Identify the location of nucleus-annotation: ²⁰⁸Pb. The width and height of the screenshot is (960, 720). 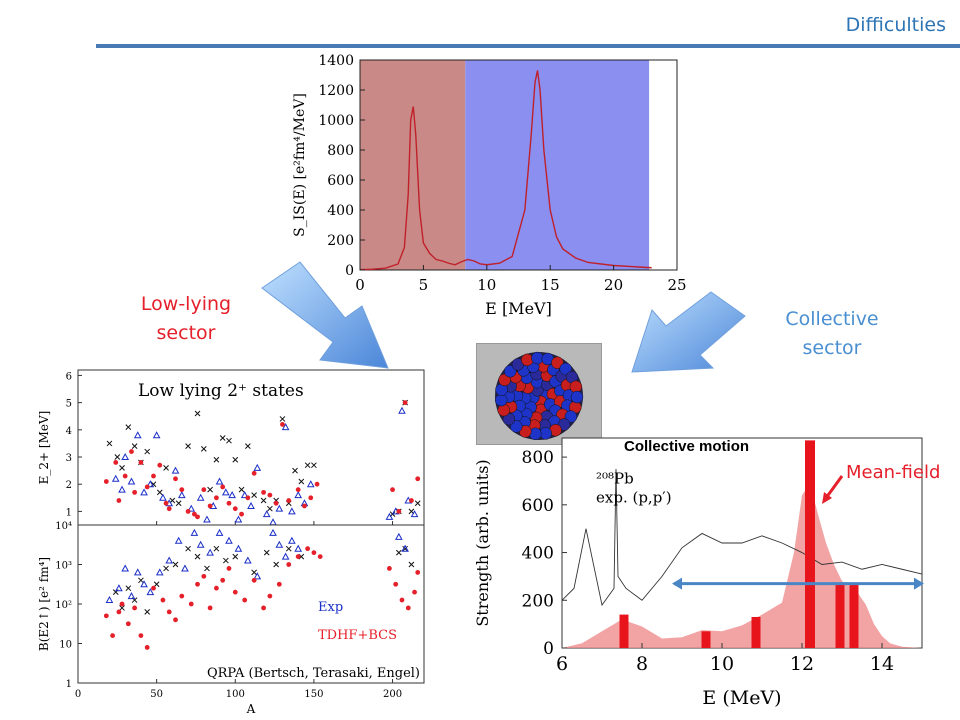
(615, 478).